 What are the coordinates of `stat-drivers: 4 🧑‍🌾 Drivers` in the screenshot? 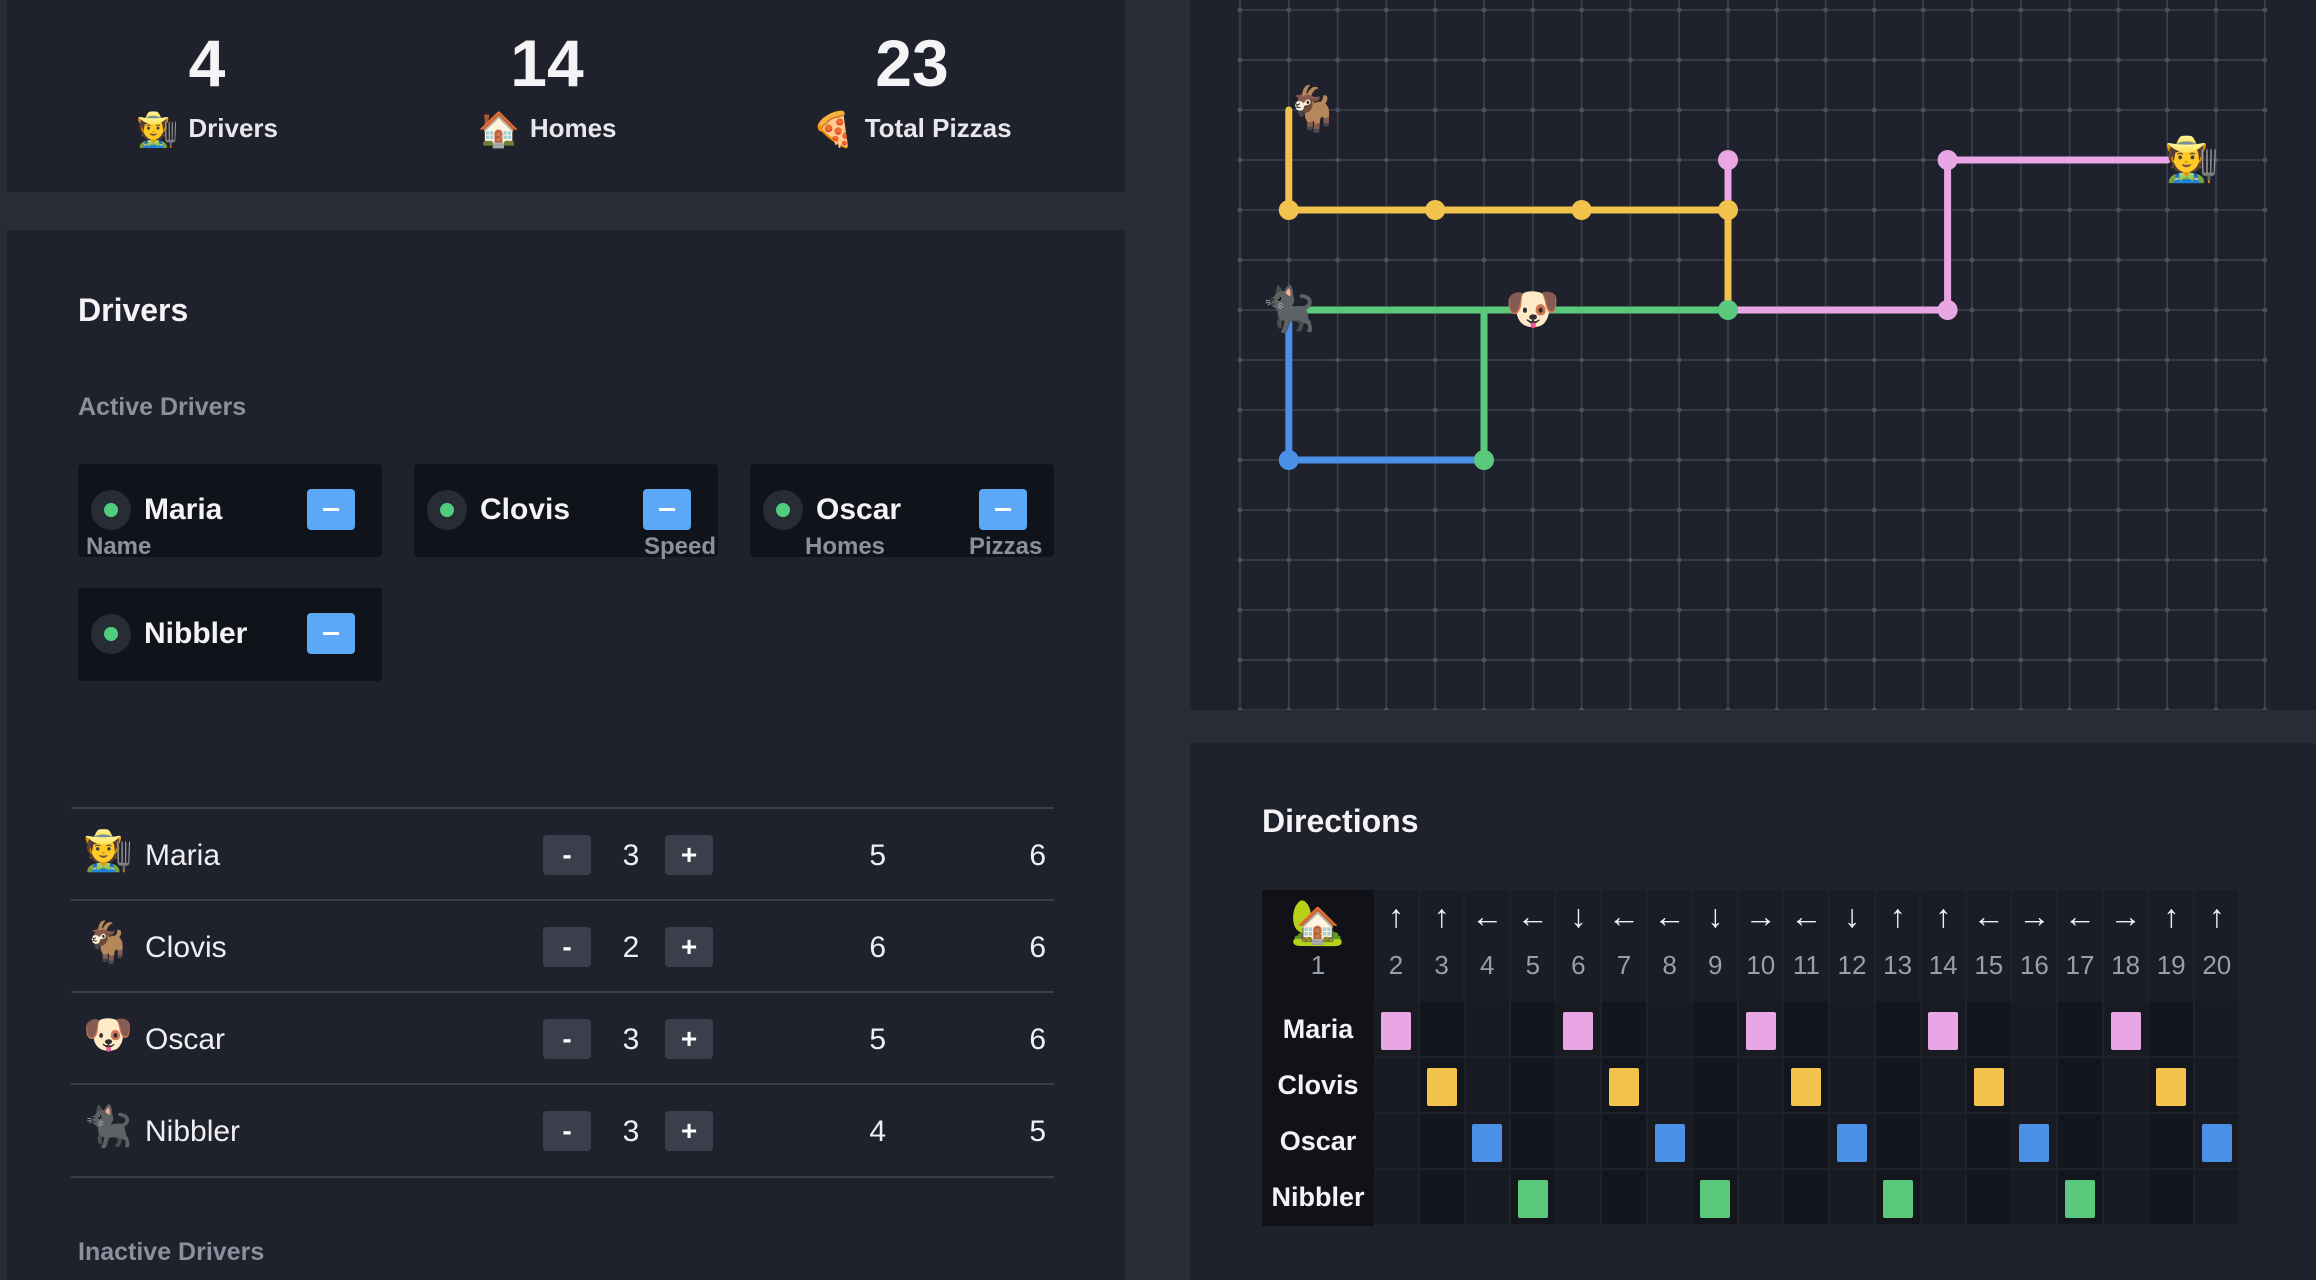 It's located at (207, 90).